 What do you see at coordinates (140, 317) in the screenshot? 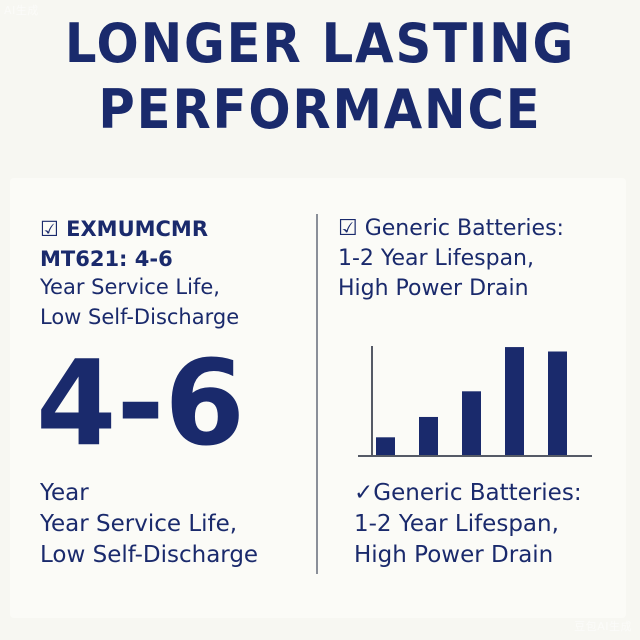
I see `left-sub-line-2: Low Self-Discharge` at bounding box center [140, 317].